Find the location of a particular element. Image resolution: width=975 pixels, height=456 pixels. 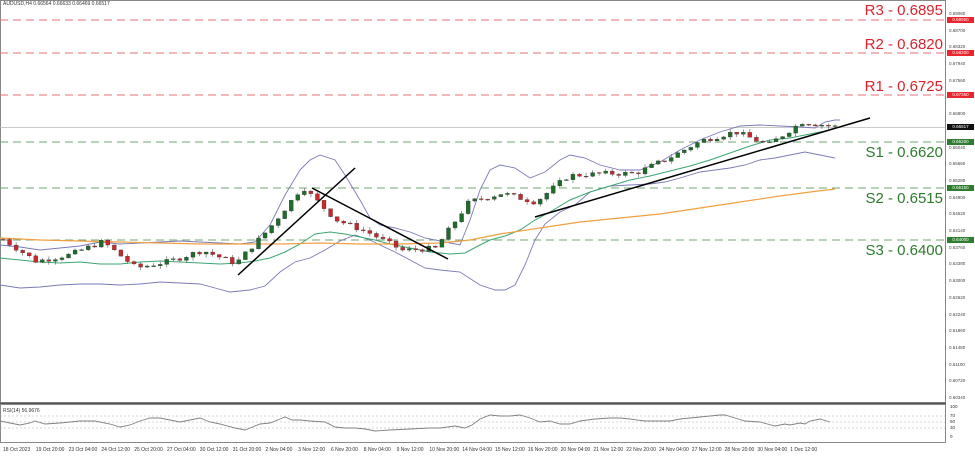

rsi-panel-border is located at coordinates (473, 423).